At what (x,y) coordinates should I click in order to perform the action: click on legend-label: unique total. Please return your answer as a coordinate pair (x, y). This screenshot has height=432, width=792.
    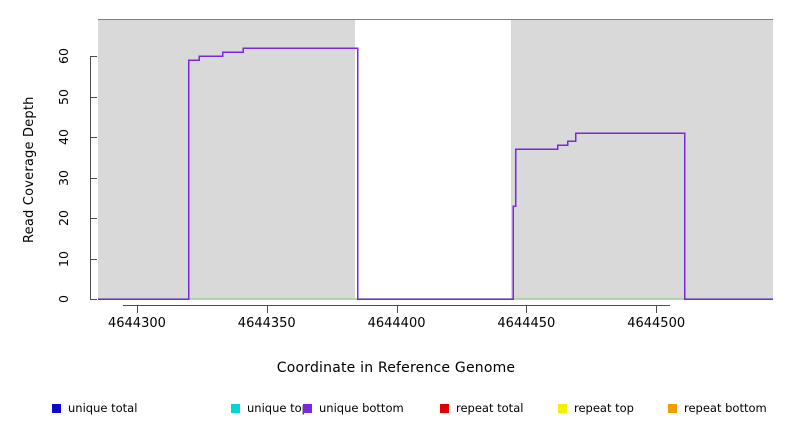
    Looking at the image, I should click on (103, 408).